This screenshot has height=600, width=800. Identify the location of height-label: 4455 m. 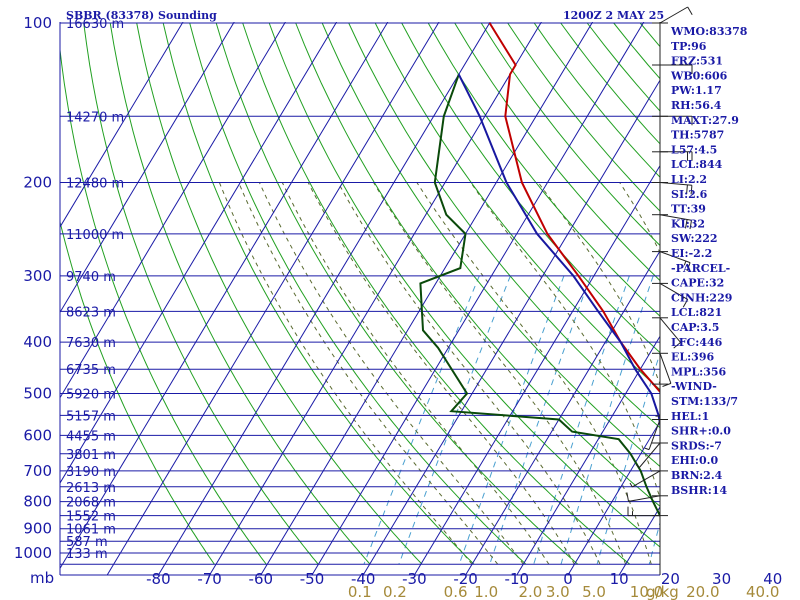
(91, 436).